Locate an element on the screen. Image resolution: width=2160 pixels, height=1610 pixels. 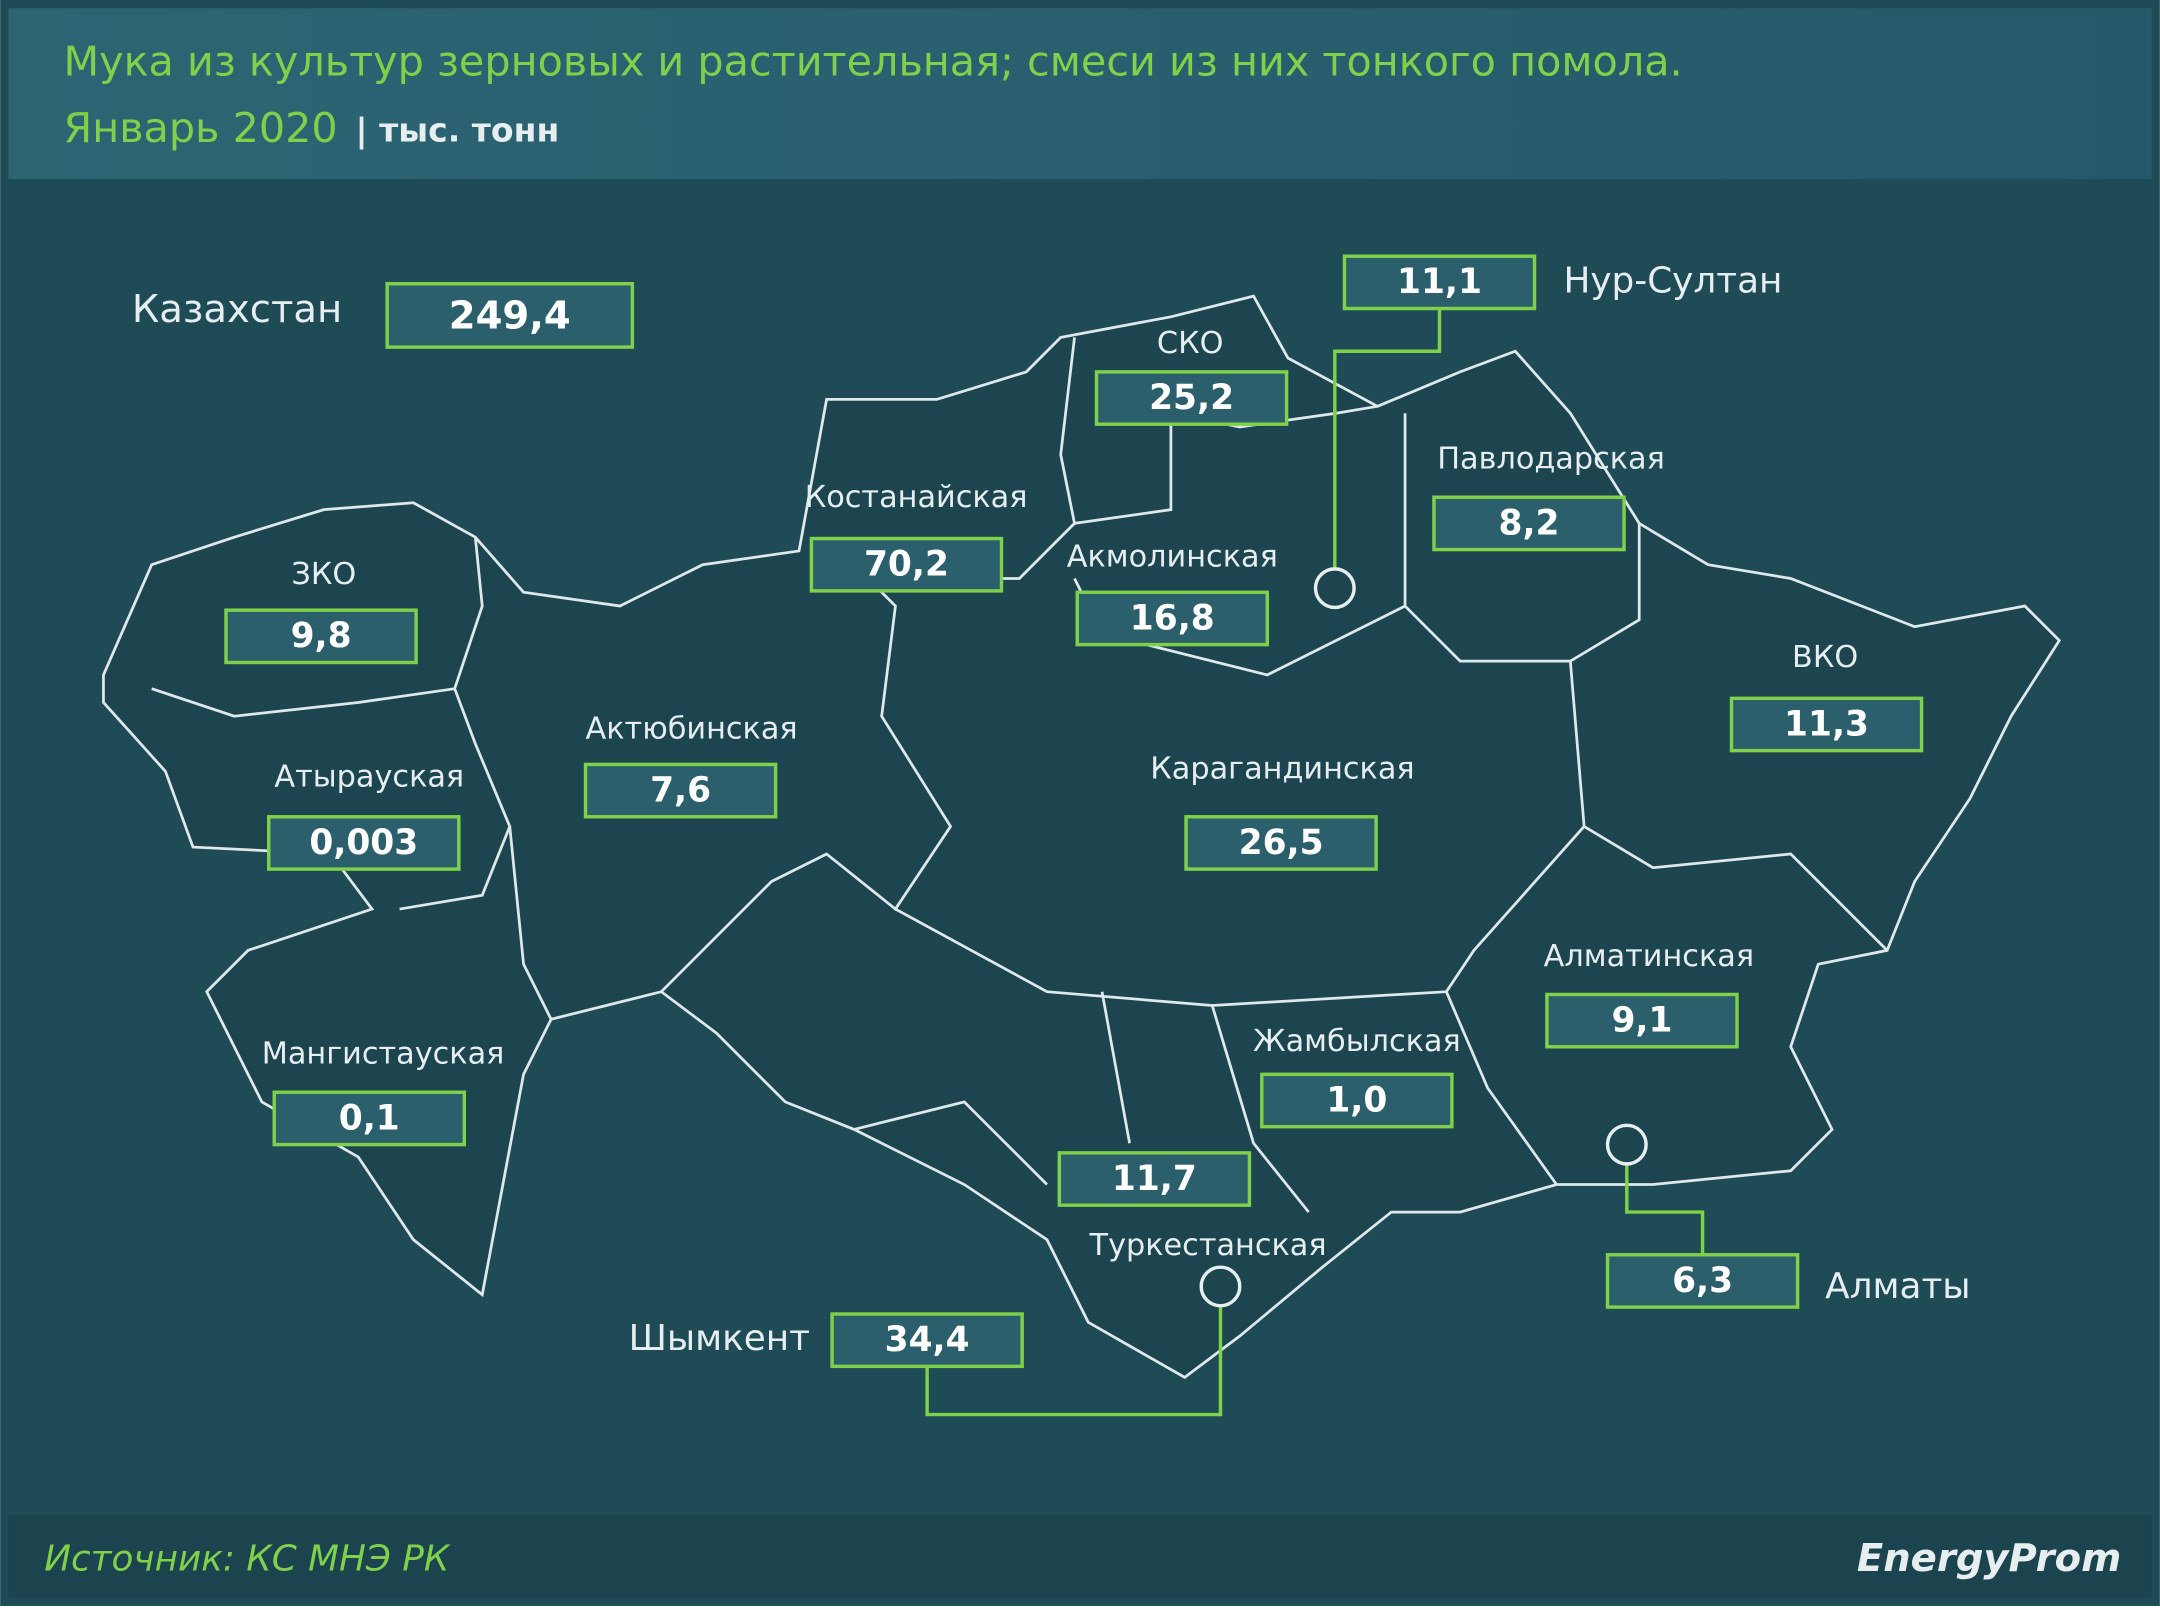
value-label: 34,4 is located at coordinates (927, 1340).